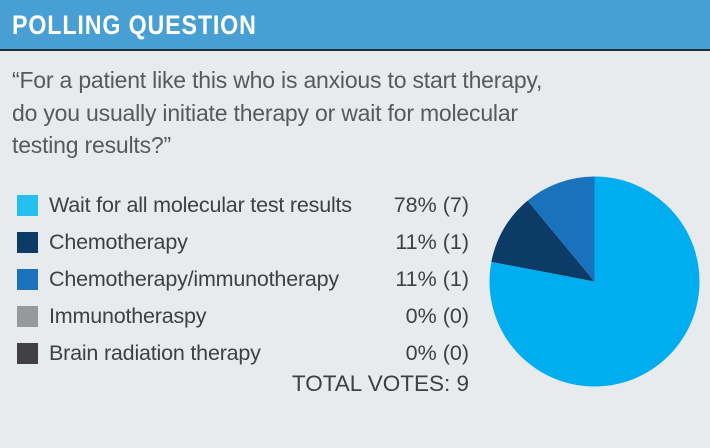 This screenshot has width=710, height=448. I want to click on legend-label: Chemotherapy/immunotherapy, so click(194, 278).